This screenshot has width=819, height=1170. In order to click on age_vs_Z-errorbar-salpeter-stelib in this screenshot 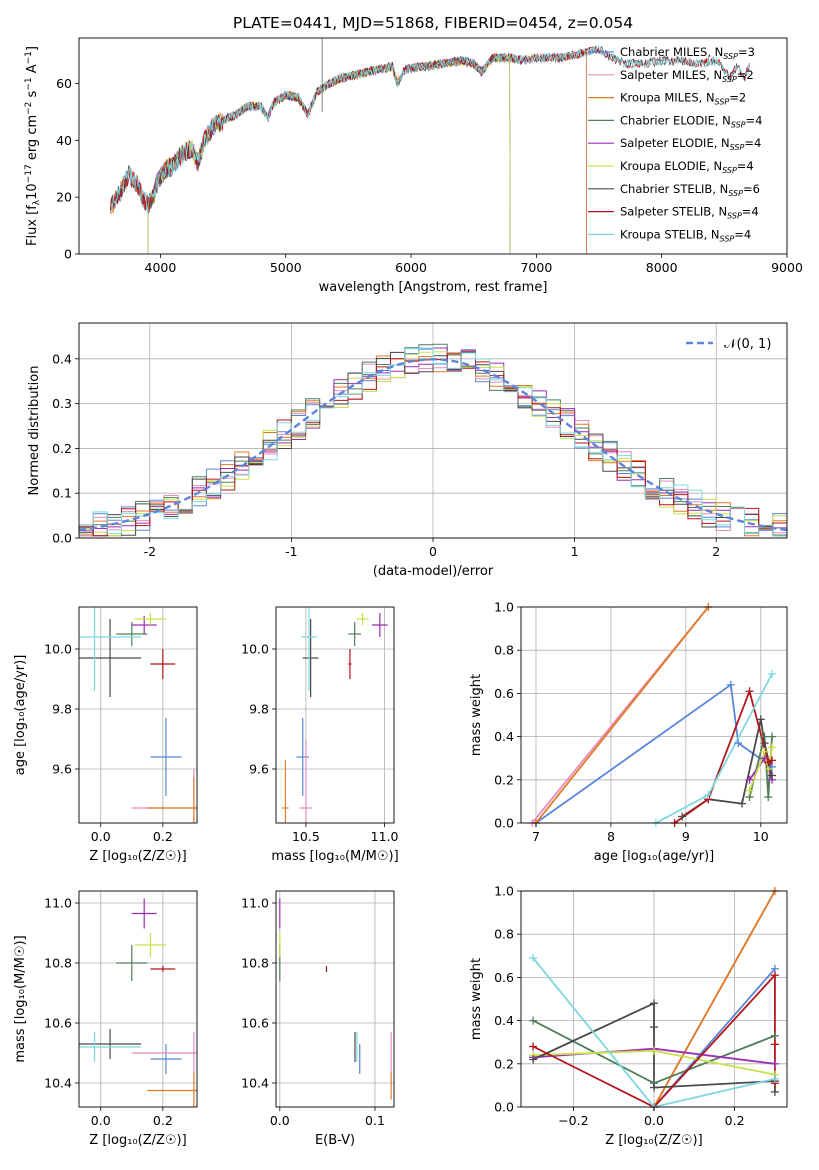, I will do `click(163, 664)`.